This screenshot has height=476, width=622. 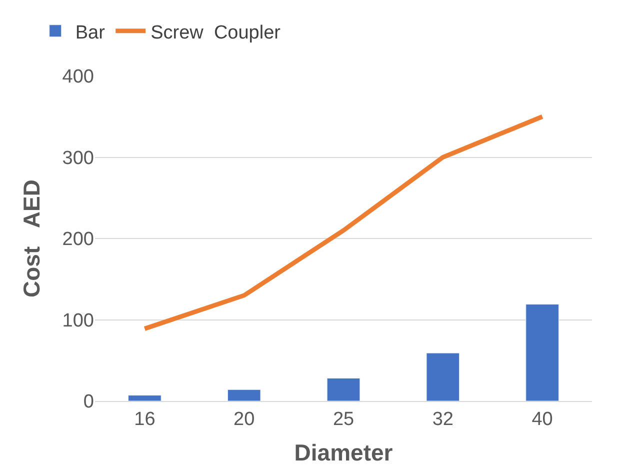 I want to click on legend-label: Screw Coupler, so click(x=216, y=33).